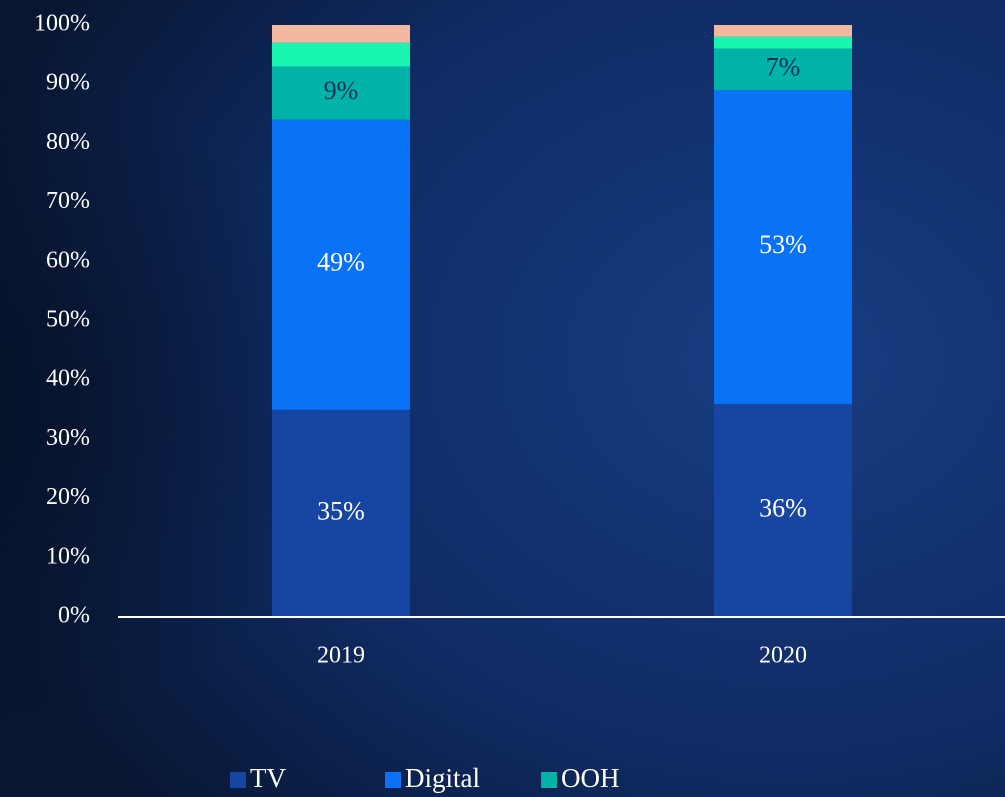 Image resolution: width=1005 pixels, height=797 pixels. Describe the element at coordinates (62, 24) in the screenshot. I see `y-tick-label: 100%` at that location.